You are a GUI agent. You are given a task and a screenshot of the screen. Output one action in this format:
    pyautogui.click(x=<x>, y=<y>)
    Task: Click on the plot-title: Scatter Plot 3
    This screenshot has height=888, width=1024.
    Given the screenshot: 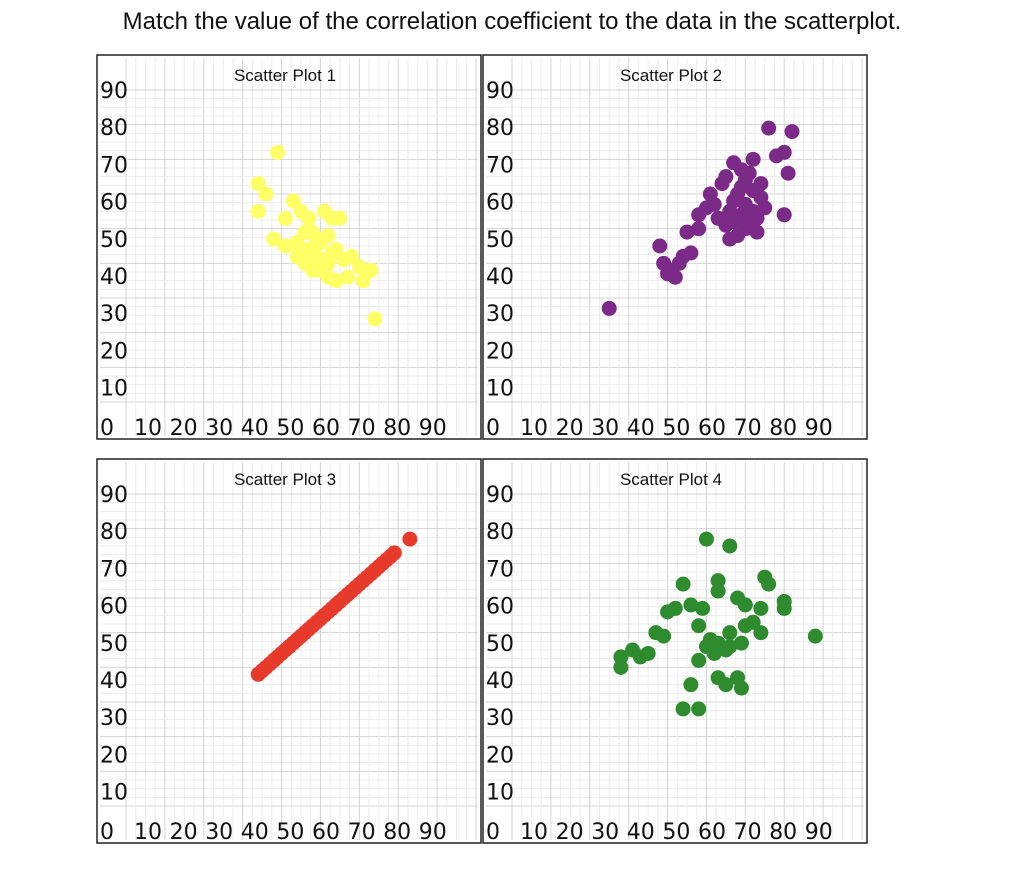 What is the action you would take?
    pyautogui.click(x=285, y=479)
    